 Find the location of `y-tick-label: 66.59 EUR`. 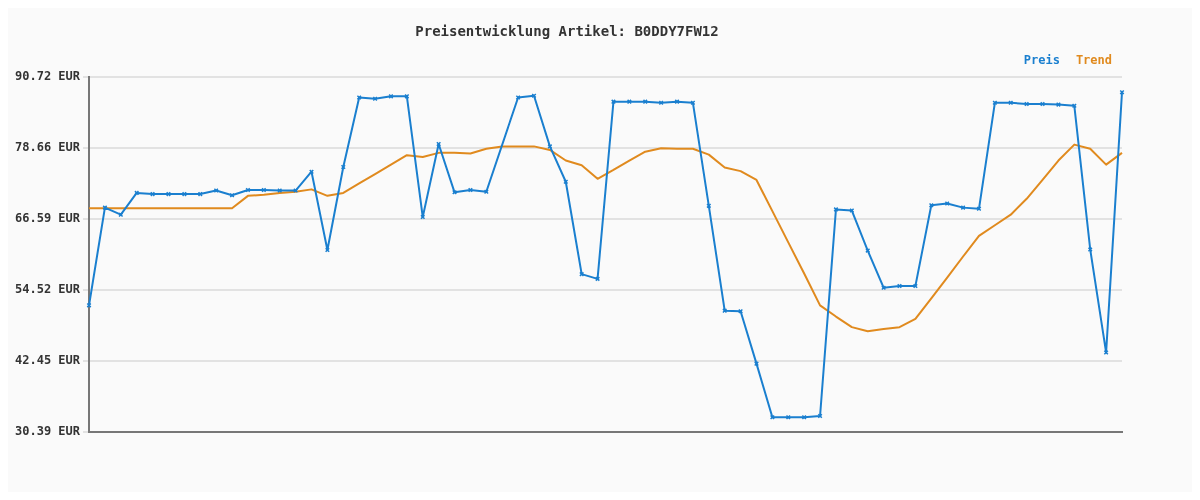

y-tick-label: 66.59 EUR is located at coordinates (47, 217).